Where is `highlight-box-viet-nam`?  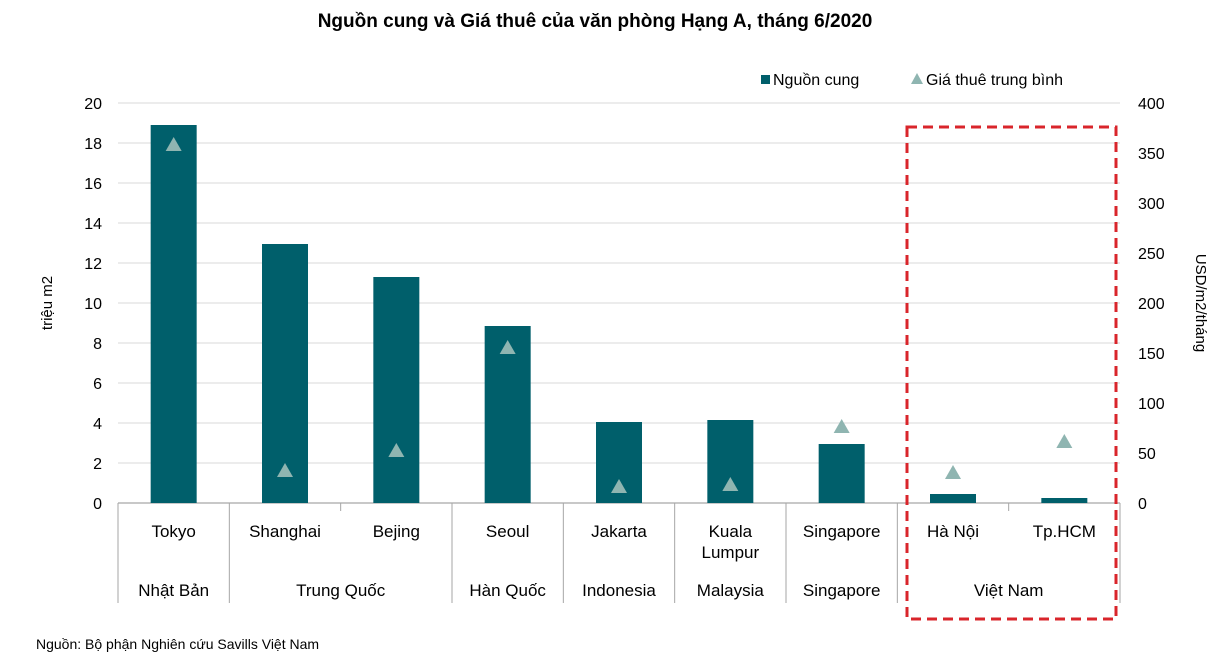
highlight-box-viet-nam is located at coordinates (1011, 373).